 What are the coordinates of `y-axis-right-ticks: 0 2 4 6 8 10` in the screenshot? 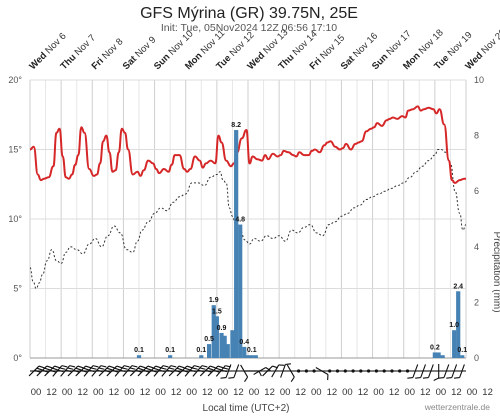 It's located at (479, 219).